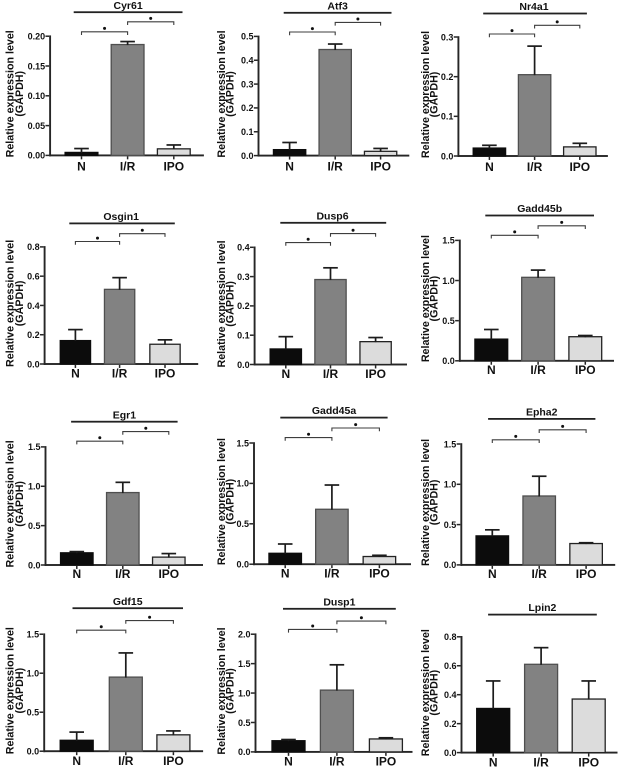 The width and height of the screenshot is (618, 776). I want to click on svg-text: 2.0, so click(244, 635).